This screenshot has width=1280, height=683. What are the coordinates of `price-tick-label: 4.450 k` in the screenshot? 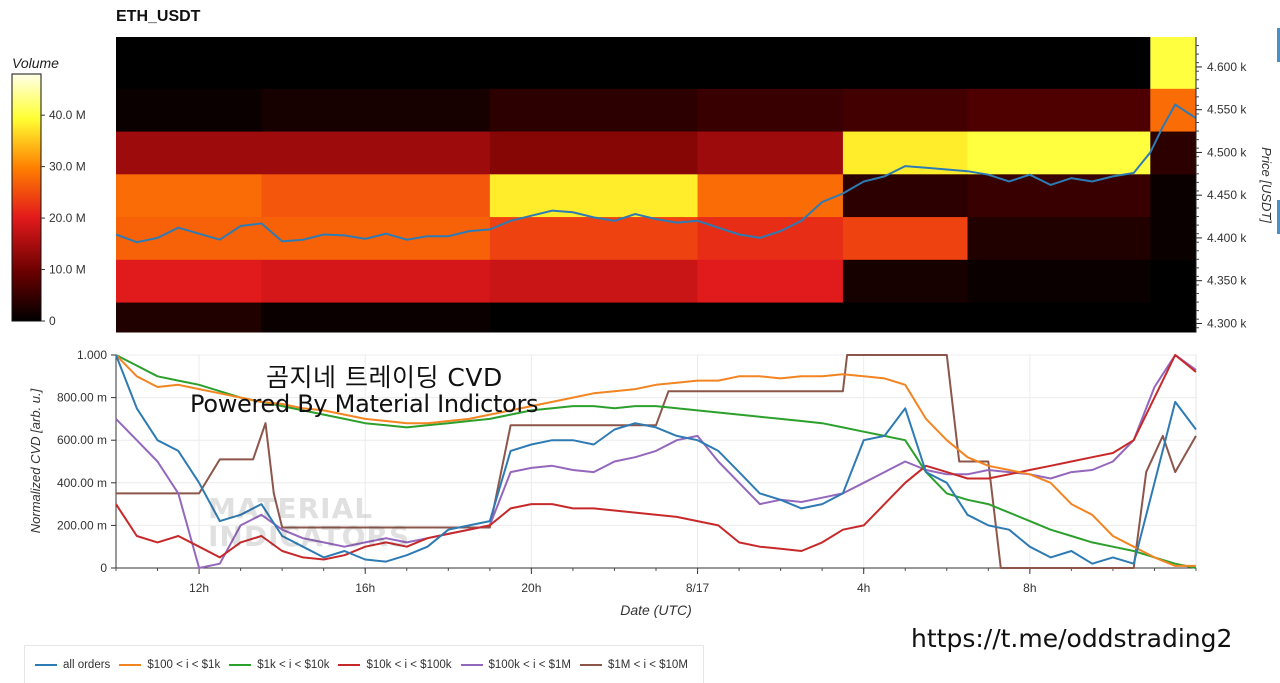 It's located at (1227, 195).